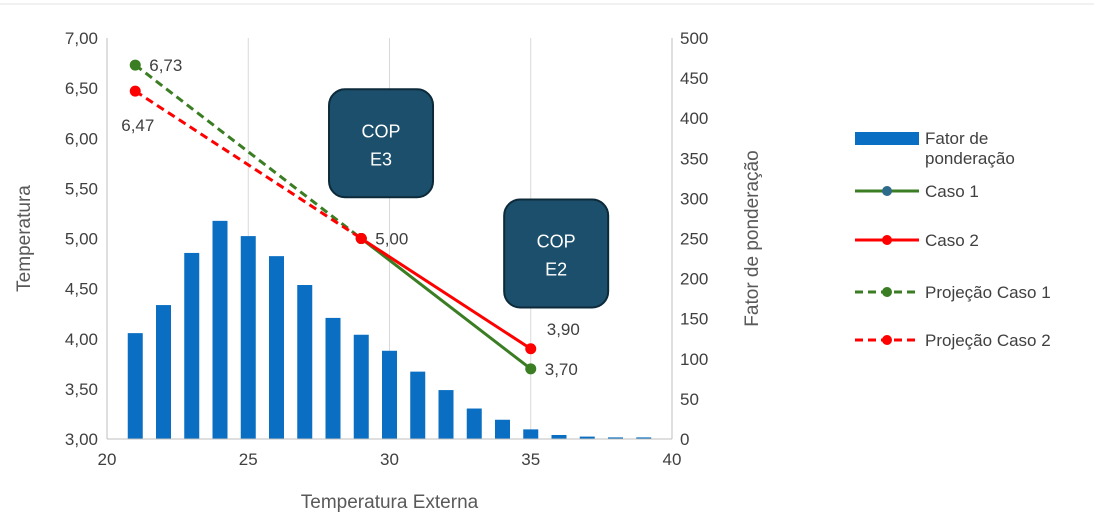 This screenshot has width=1094, height=513. What do you see at coordinates (694, 279) in the screenshot?
I see `y-right-tick-label: 200` at bounding box center [694, 279].